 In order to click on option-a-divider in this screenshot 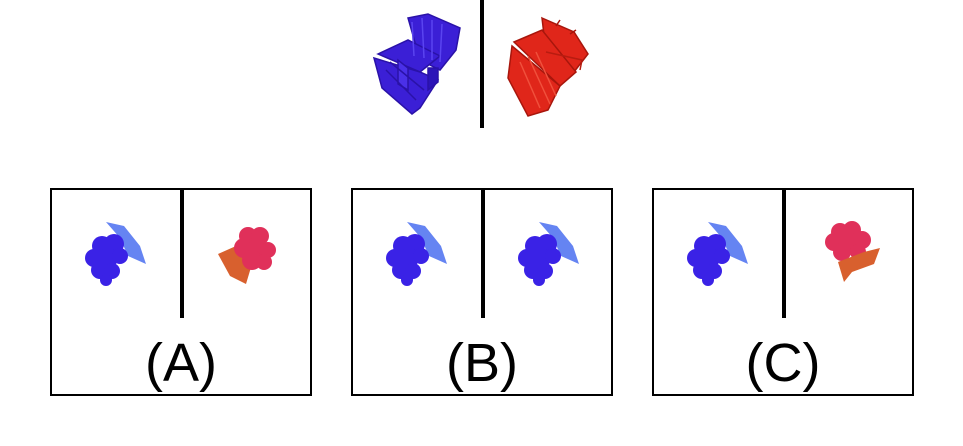, I will do `click(182, 254)`.